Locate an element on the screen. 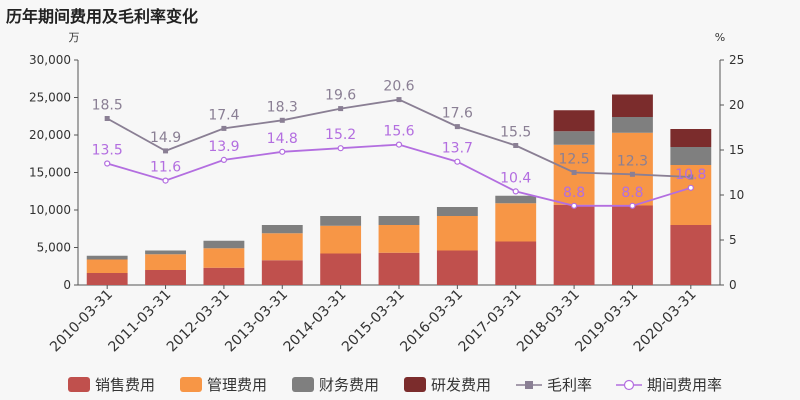  data-label-期间费用率: 14.8 is located at coordinates (282, 139).